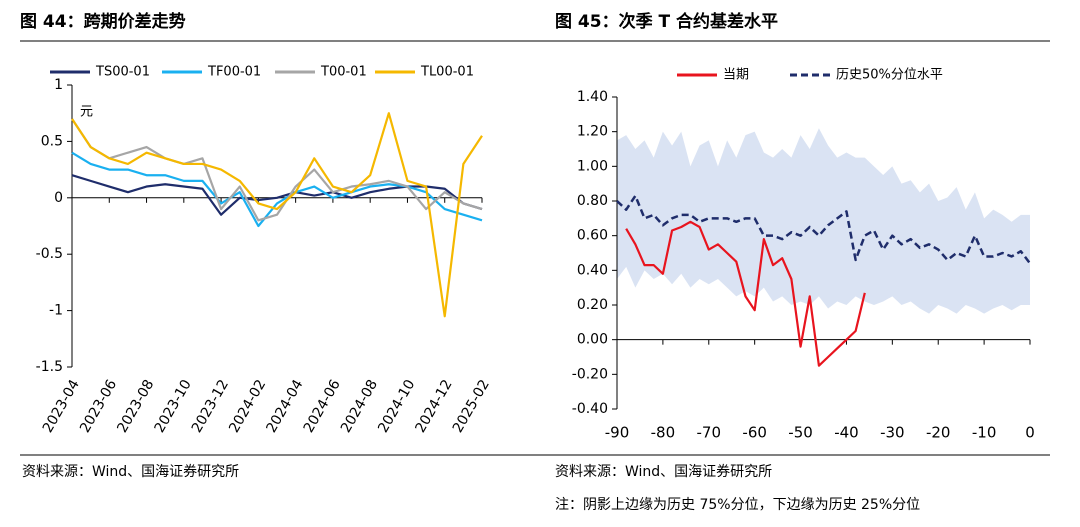 This screenshot has width=1080, height=527. I want to click on x-tick-label: 0, so click(1030, 433).